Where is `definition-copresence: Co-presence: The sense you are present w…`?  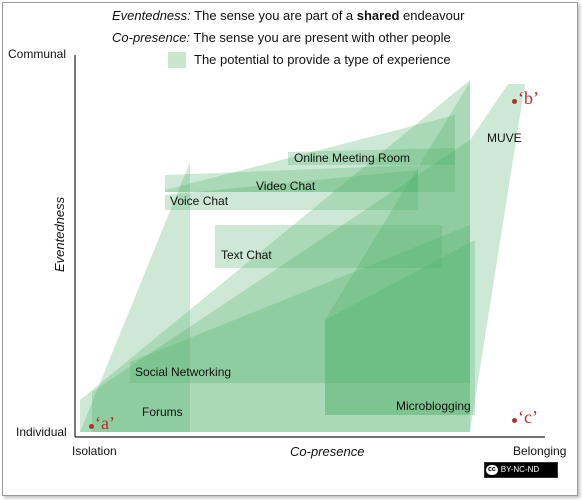
definition-copresence: Co-presence: The sense you are present w… is located at coordinates (281, 37).